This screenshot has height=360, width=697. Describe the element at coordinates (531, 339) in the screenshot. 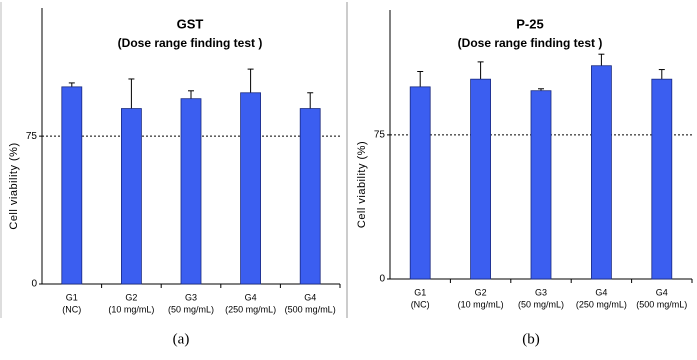

I see `panel-caption: (b)` at that location.